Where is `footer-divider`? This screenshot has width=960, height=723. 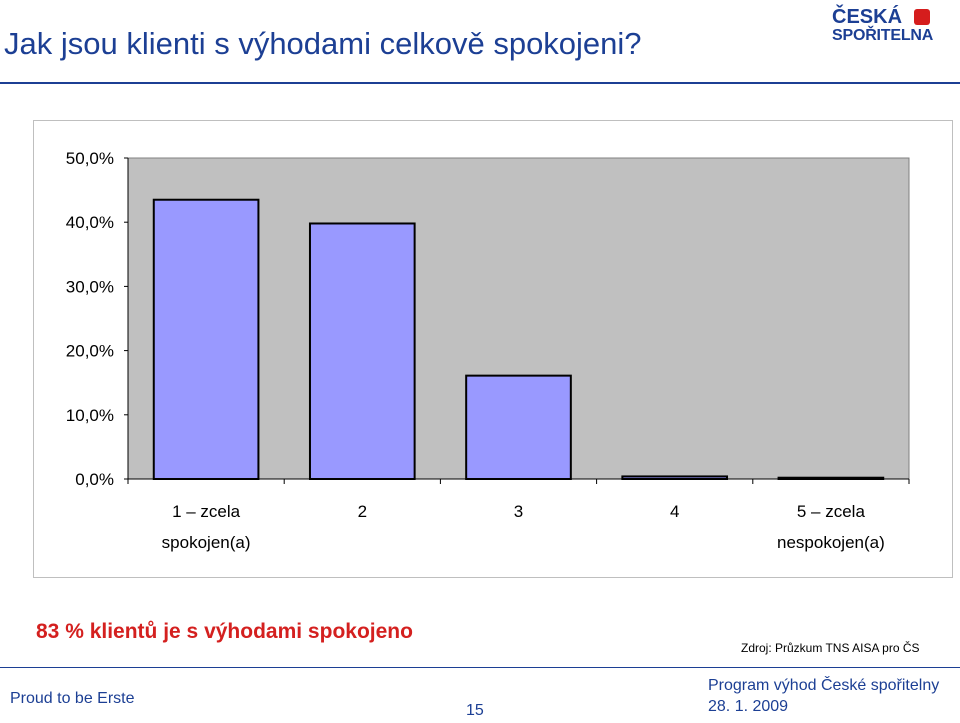
footer-divider is located at coordinates (480, 667).